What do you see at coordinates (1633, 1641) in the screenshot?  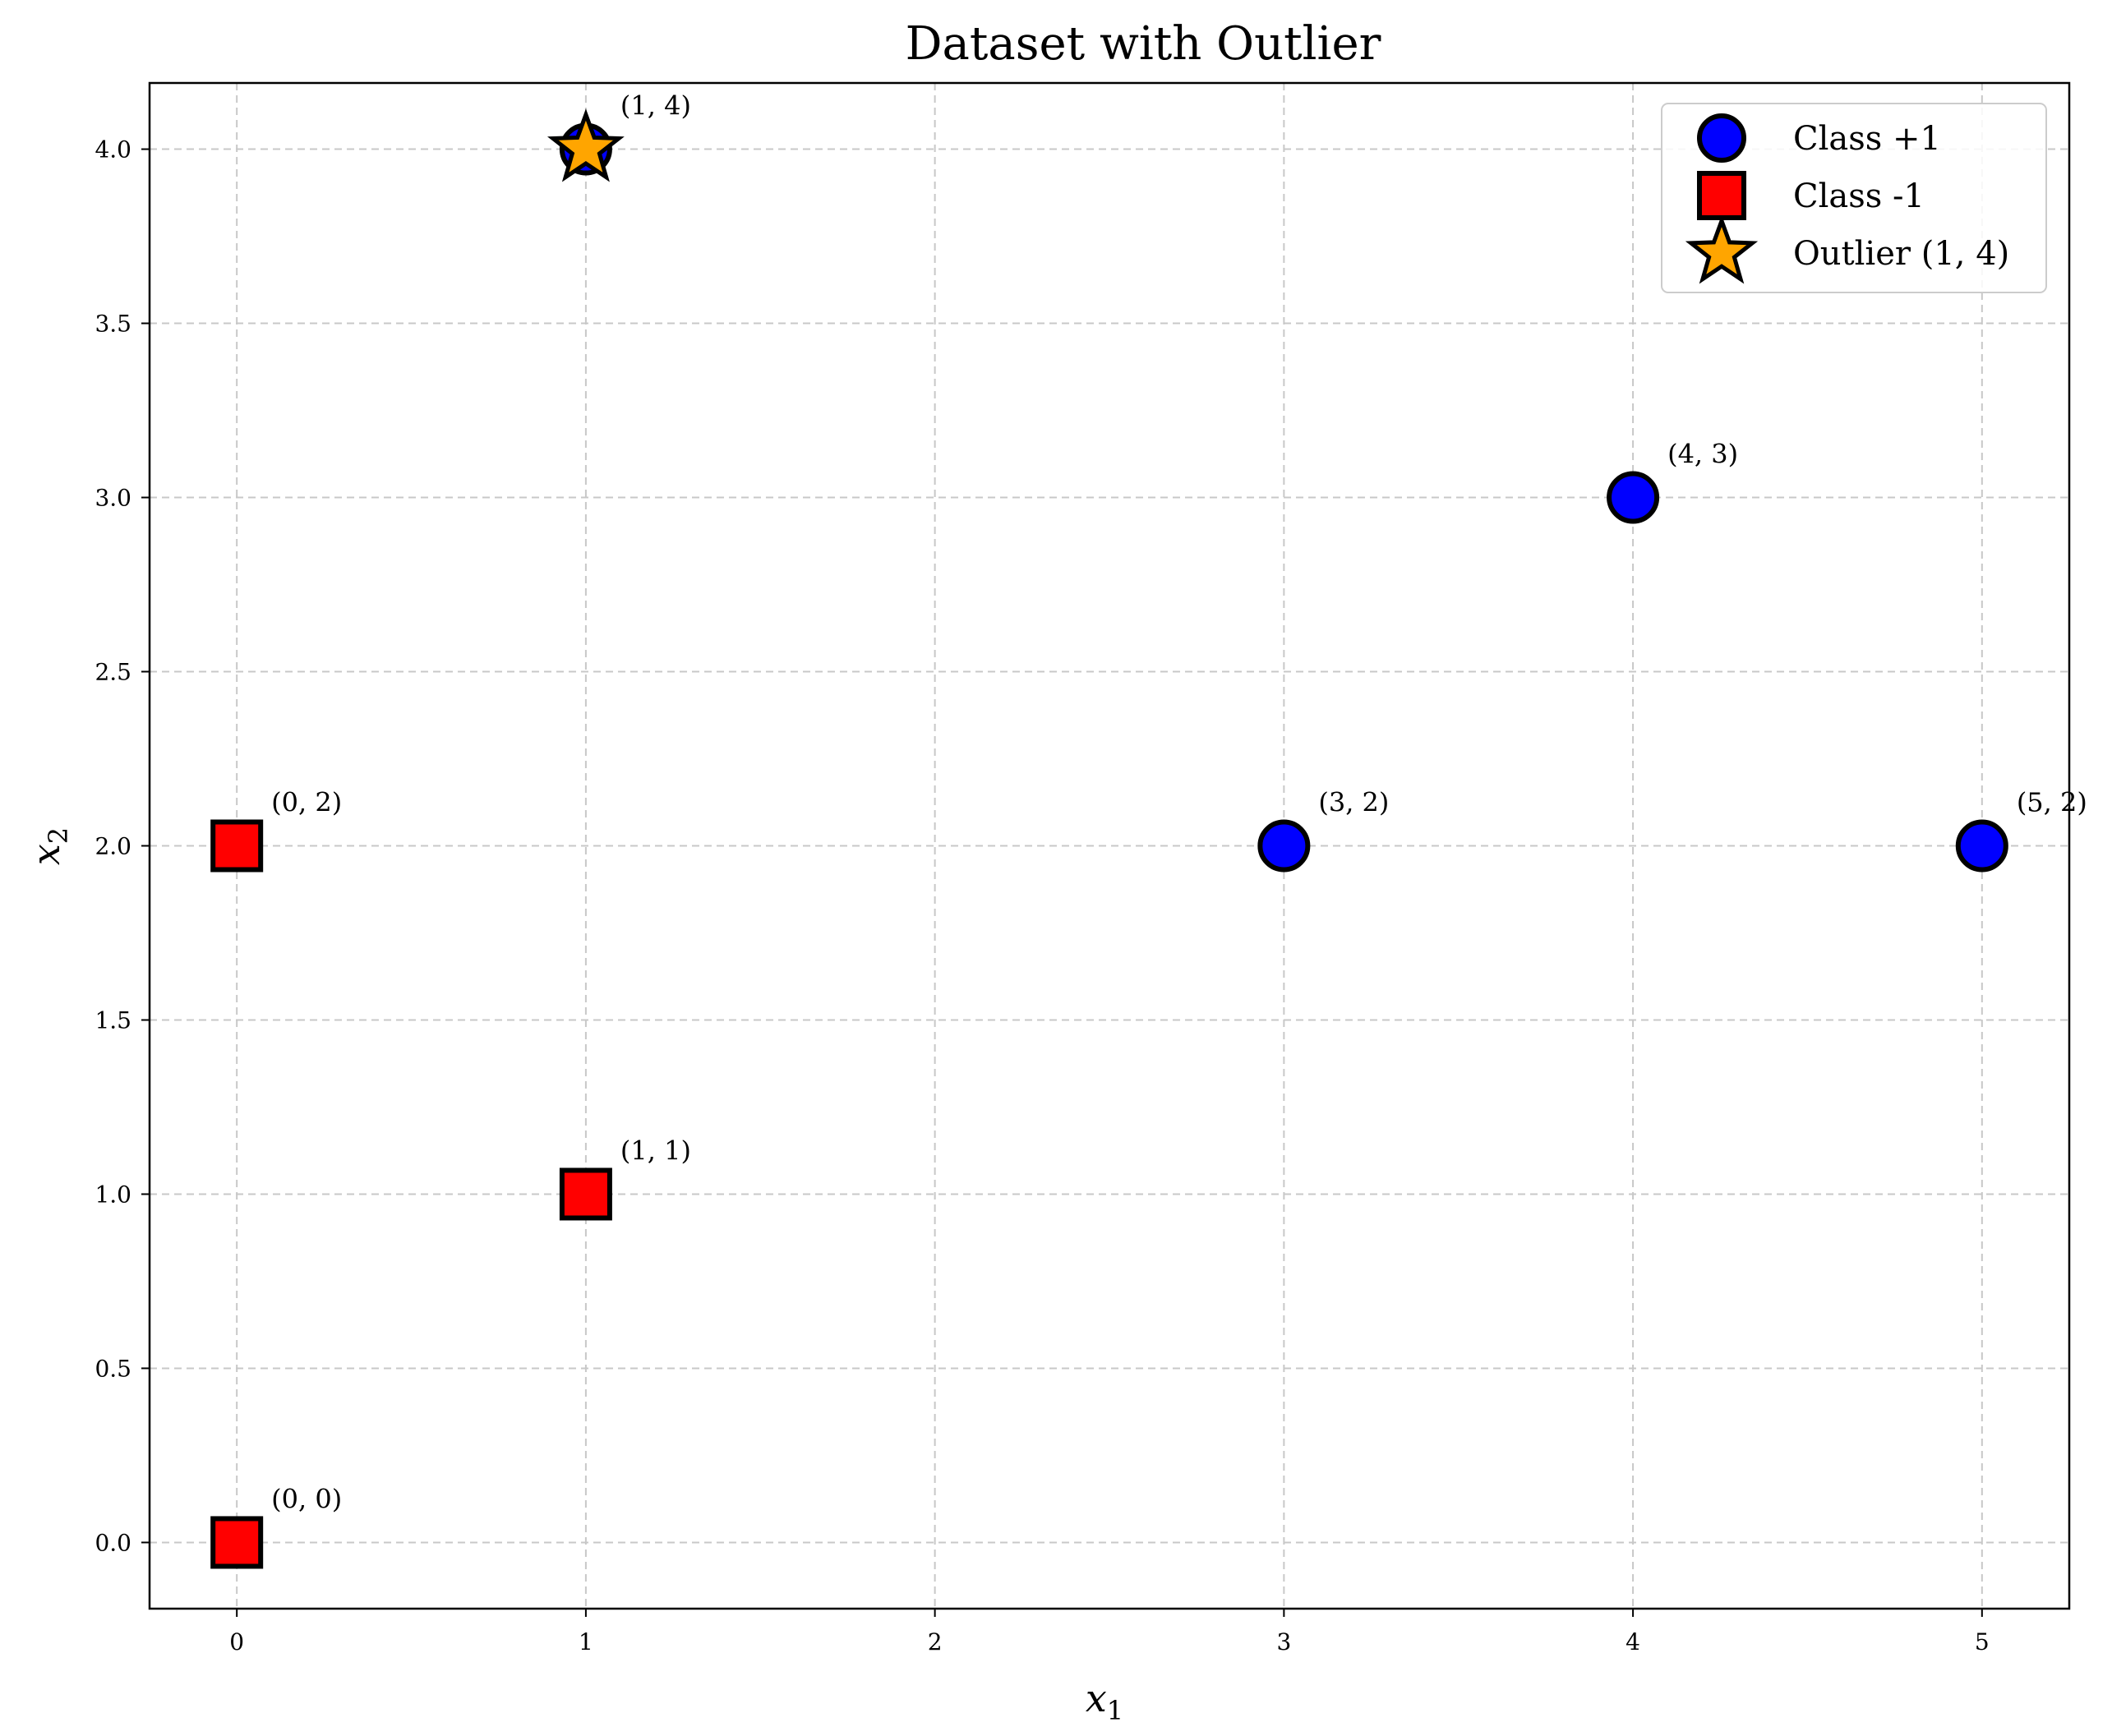 I see `x-tick-label: 4` at bounding box center [1633, 1641].